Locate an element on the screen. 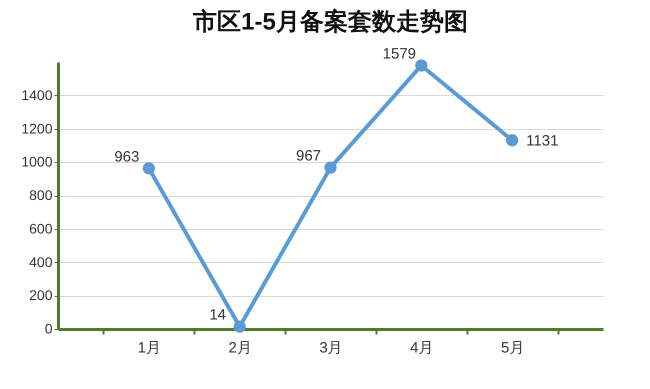 The image size is (650, 389). data-label: 1131 is located at coordinates (542, 141).